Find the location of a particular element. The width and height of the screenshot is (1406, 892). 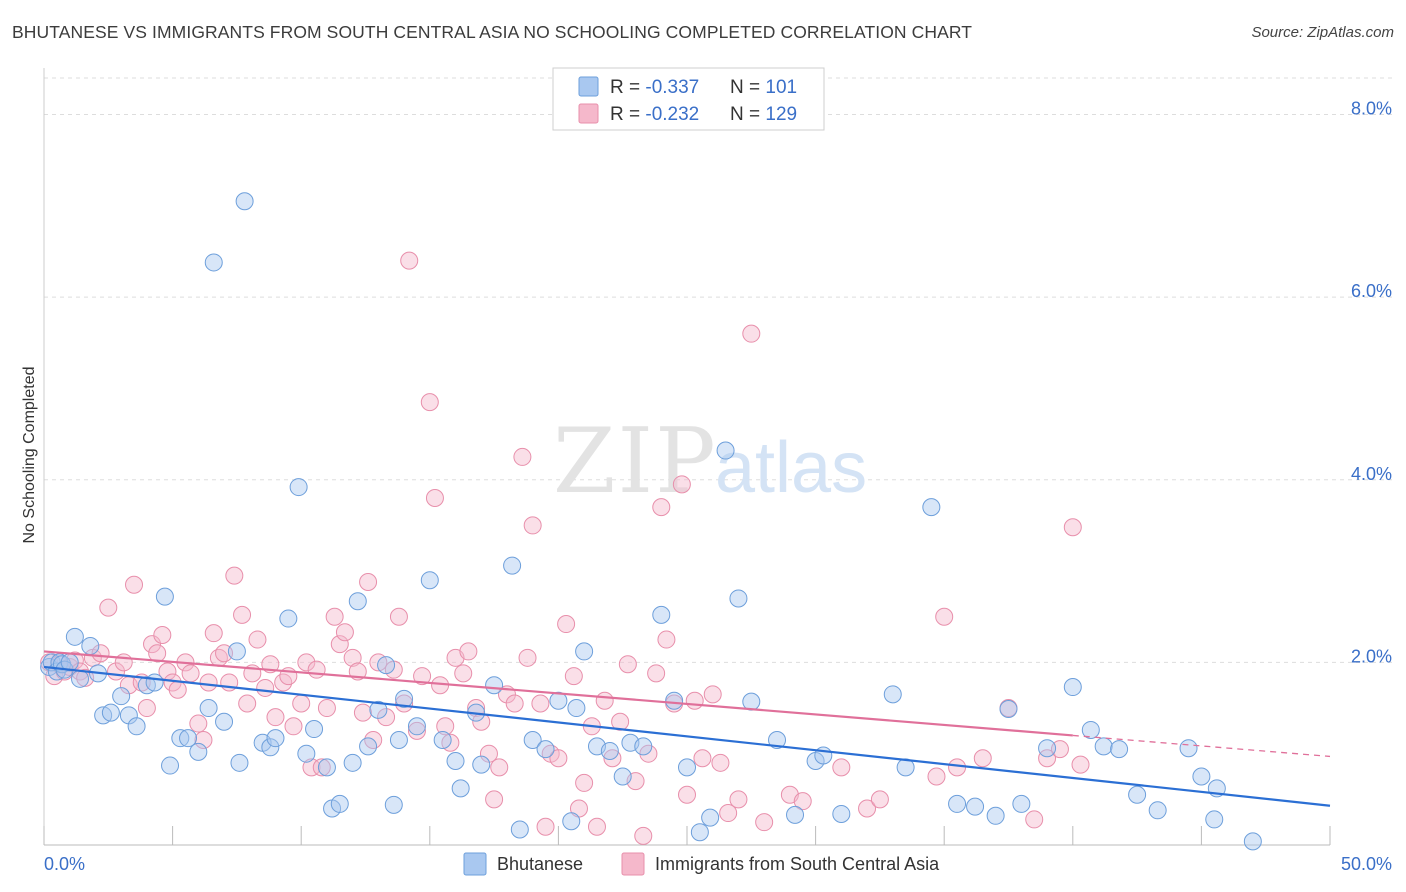

legend-swatch-pink is located at coordinates (588, 113).